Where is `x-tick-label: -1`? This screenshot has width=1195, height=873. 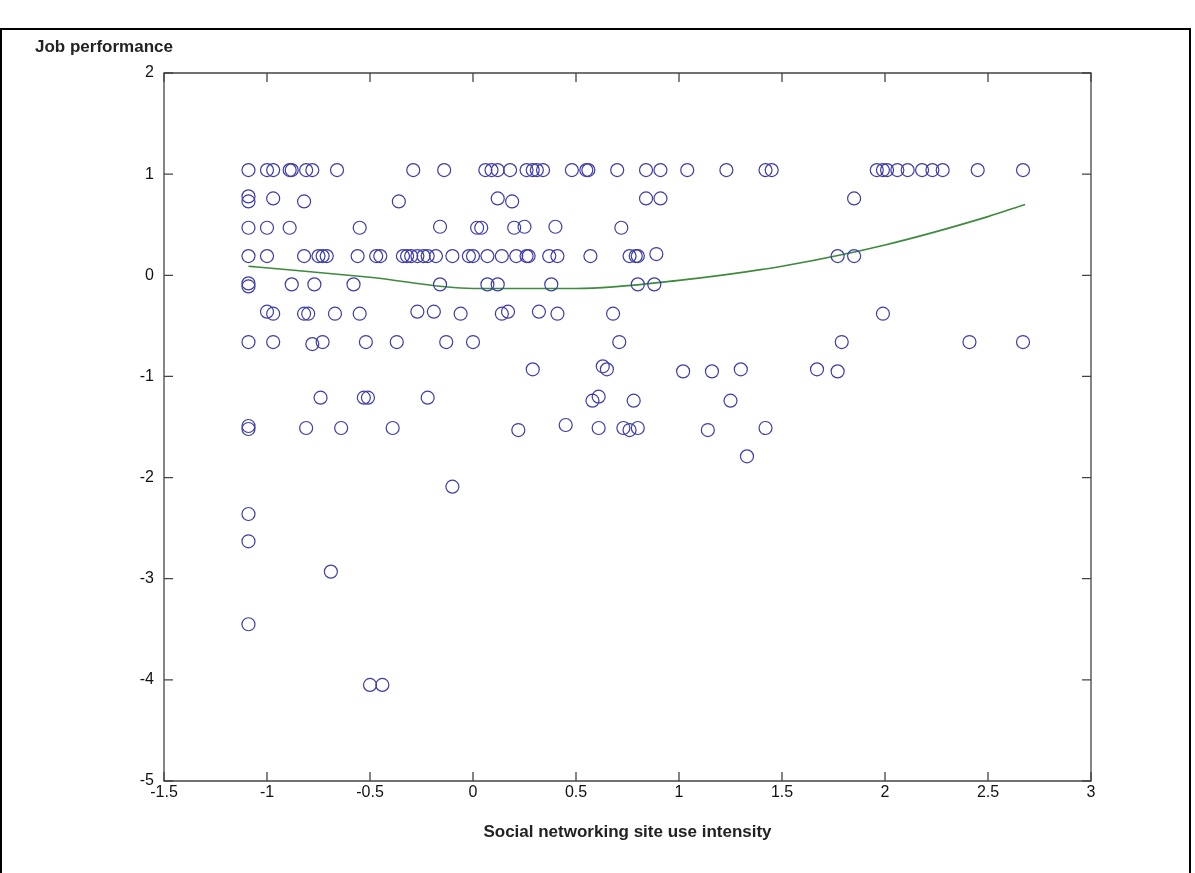
x-tick-label: -1 is located at coordinates (267, 792).